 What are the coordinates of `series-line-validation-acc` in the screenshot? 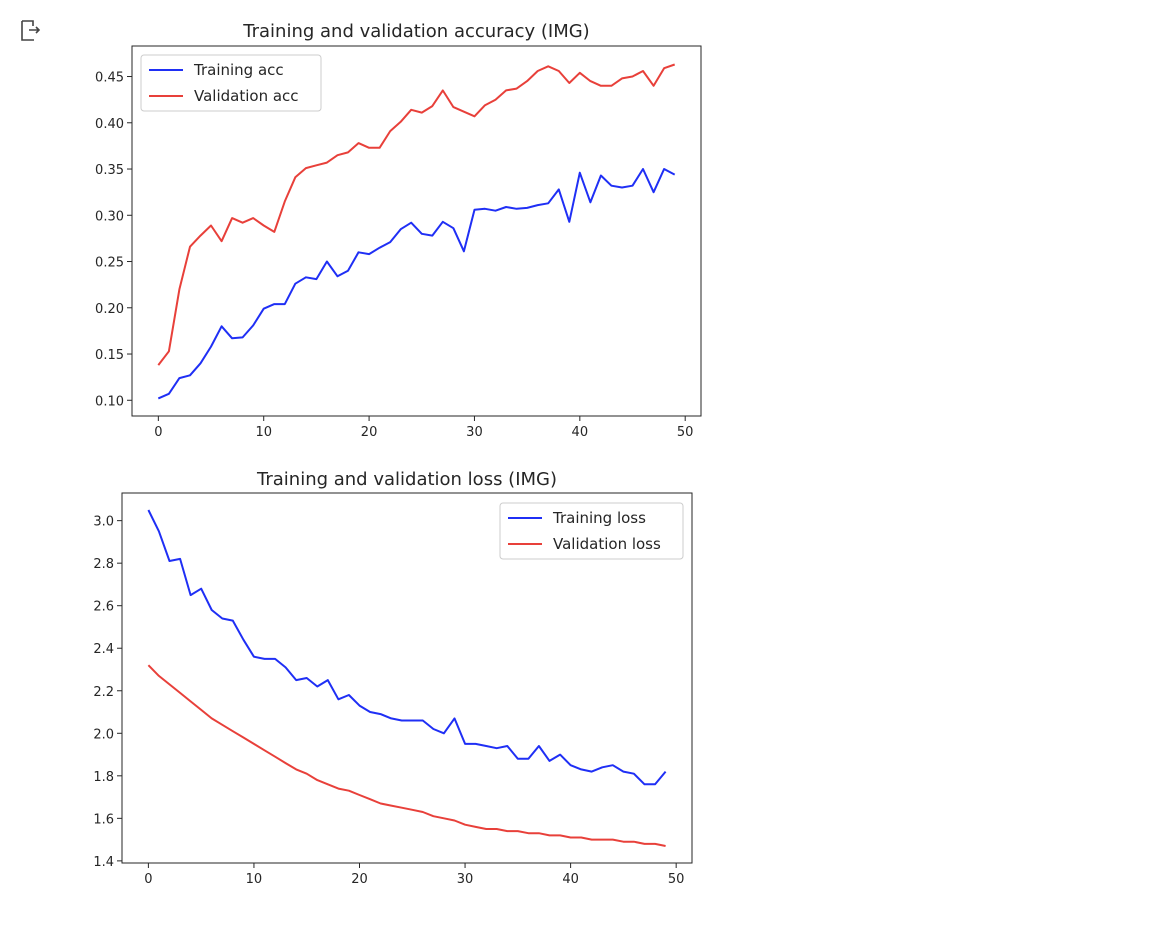 It's located at (416, 214).